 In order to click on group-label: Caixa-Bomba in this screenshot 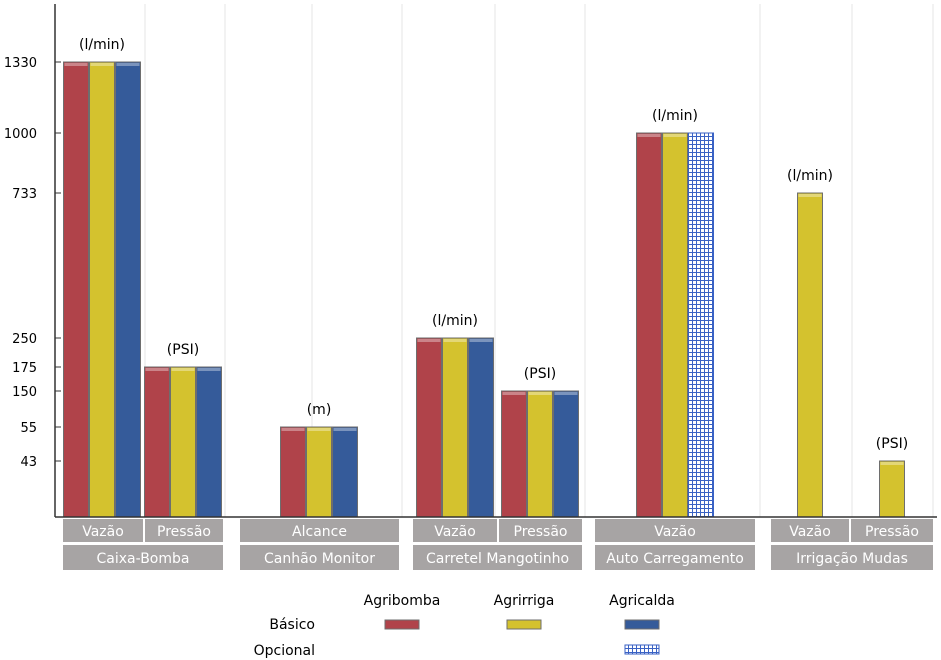, I will do `click(143, 559)`.